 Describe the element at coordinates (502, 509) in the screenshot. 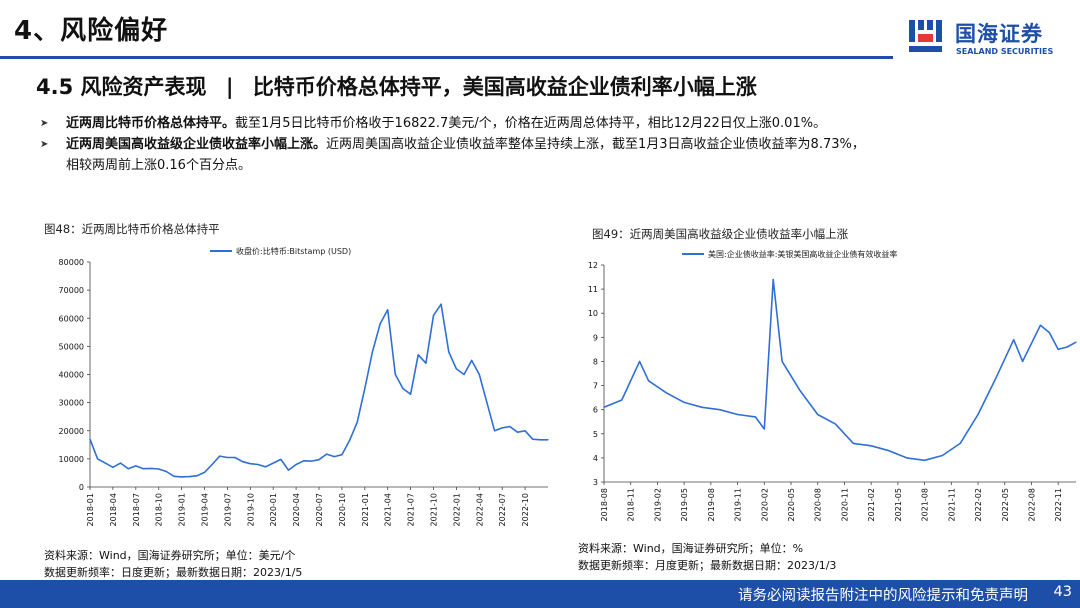

I see `x-tick-label: 2022-07` at that location.